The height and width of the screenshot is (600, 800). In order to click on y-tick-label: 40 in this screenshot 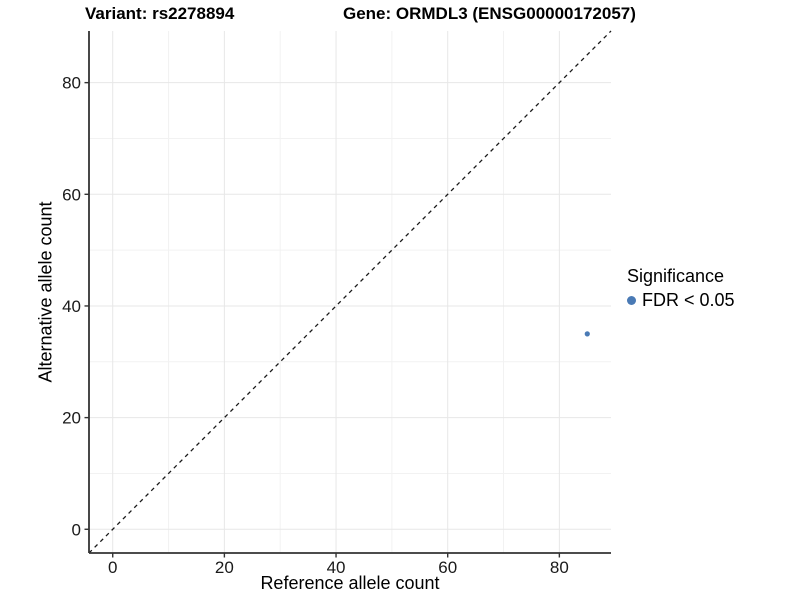, I will do `click(71, 306)`.